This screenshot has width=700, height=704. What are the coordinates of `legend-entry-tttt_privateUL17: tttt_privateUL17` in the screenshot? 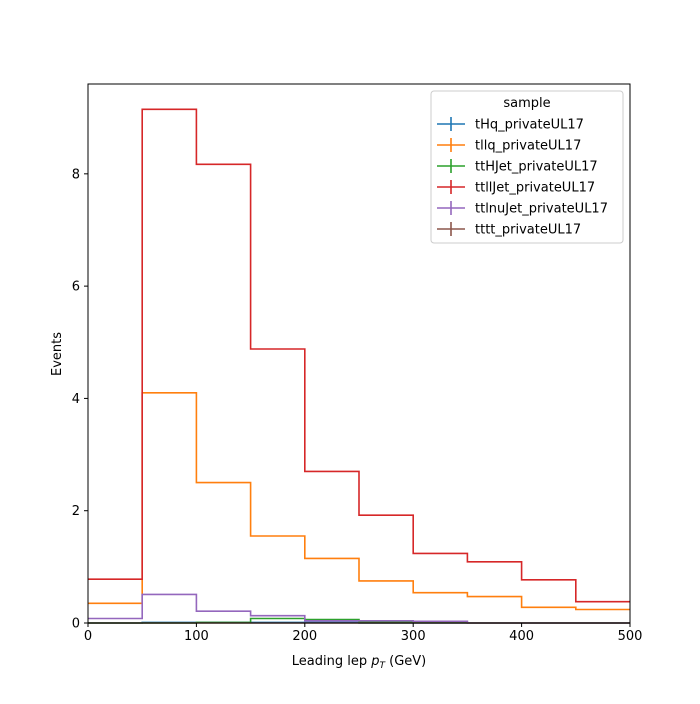 It's located at (509, 230).